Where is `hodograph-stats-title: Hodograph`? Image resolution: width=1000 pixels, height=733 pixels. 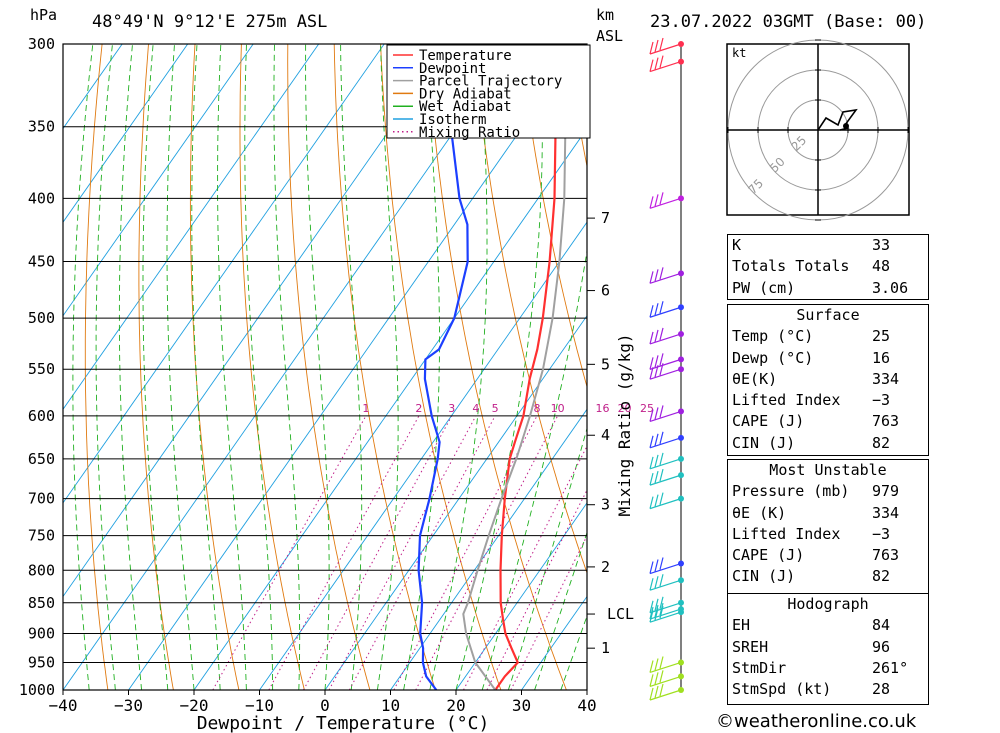
hodograph-stats-title: Hodograph is located at coordinates (828, 604).